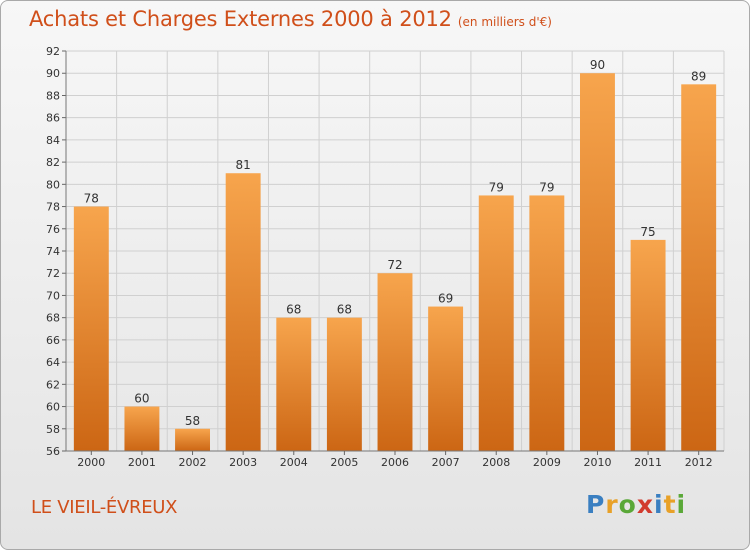  Describe the element at coordinates (53, 207) in the screenshot. I see `y-tick-label: 78` at that location.